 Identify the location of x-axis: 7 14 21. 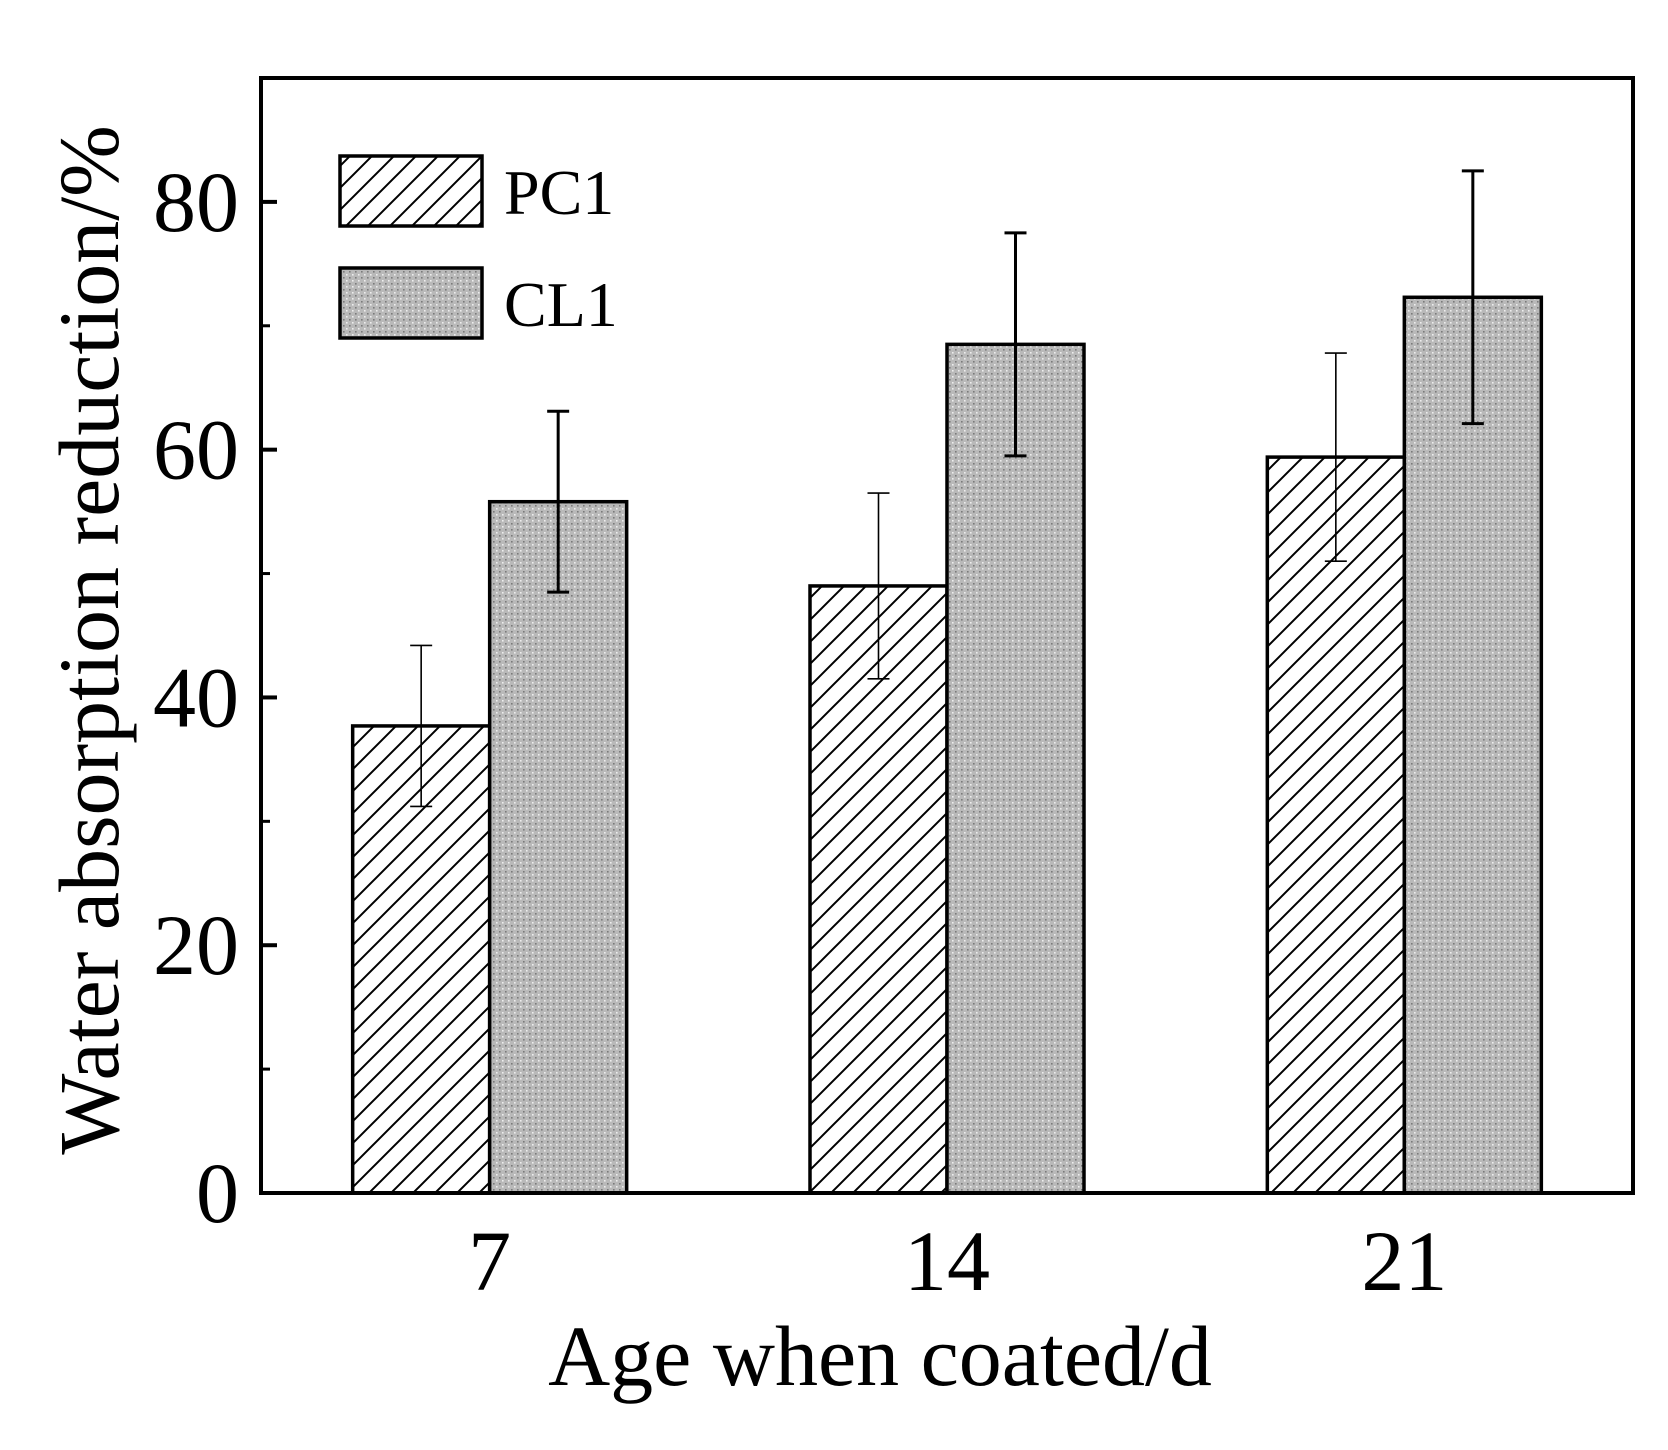
(957, 1261).